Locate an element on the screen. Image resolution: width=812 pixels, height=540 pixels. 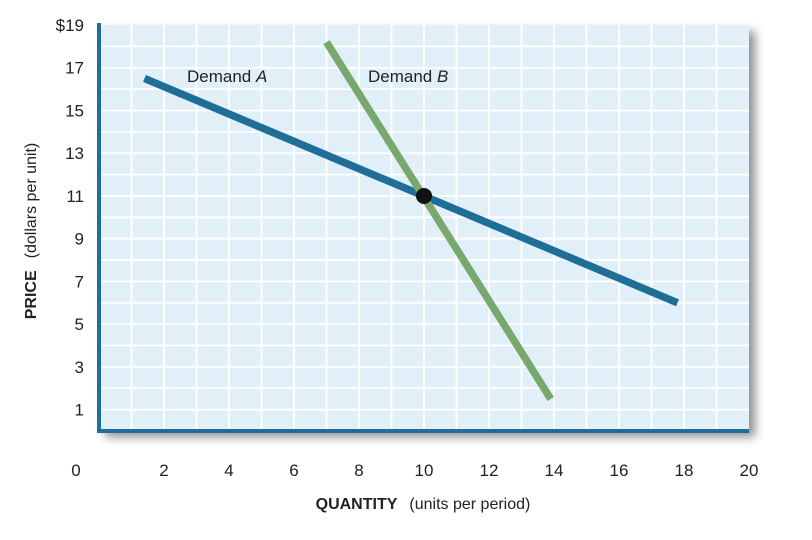
x-axis-title-sub: (units per period) is located at coordinates (469, 504).